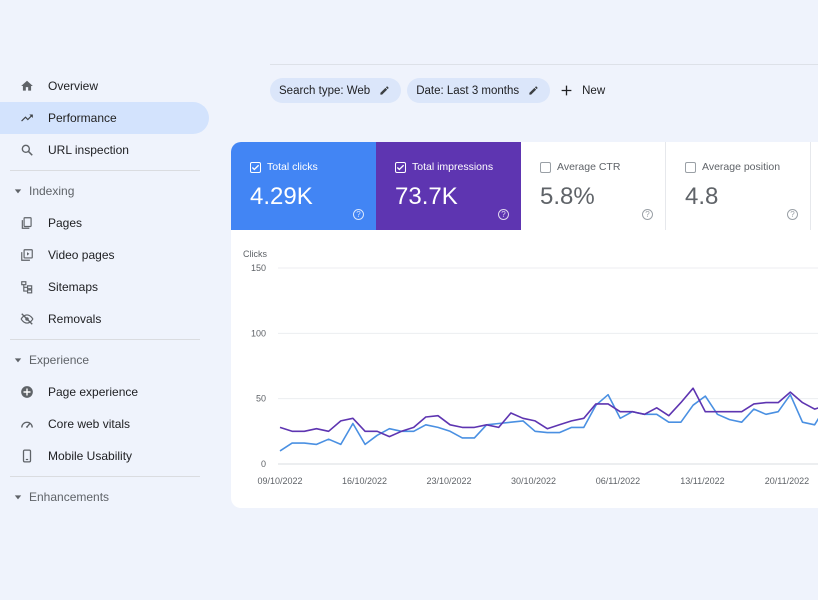  Describe the element at coordinates (104, 223) in the screenshot. I see `sidebar-item-pages: Pages` at that location.